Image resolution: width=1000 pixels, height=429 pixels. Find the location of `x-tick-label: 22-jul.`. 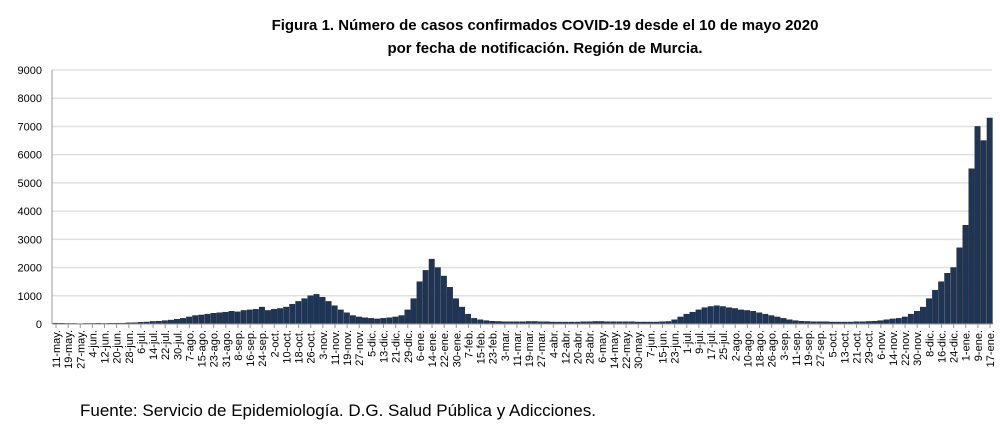

x-tick-label: 22-jul. is located at coordinates (166, 345).